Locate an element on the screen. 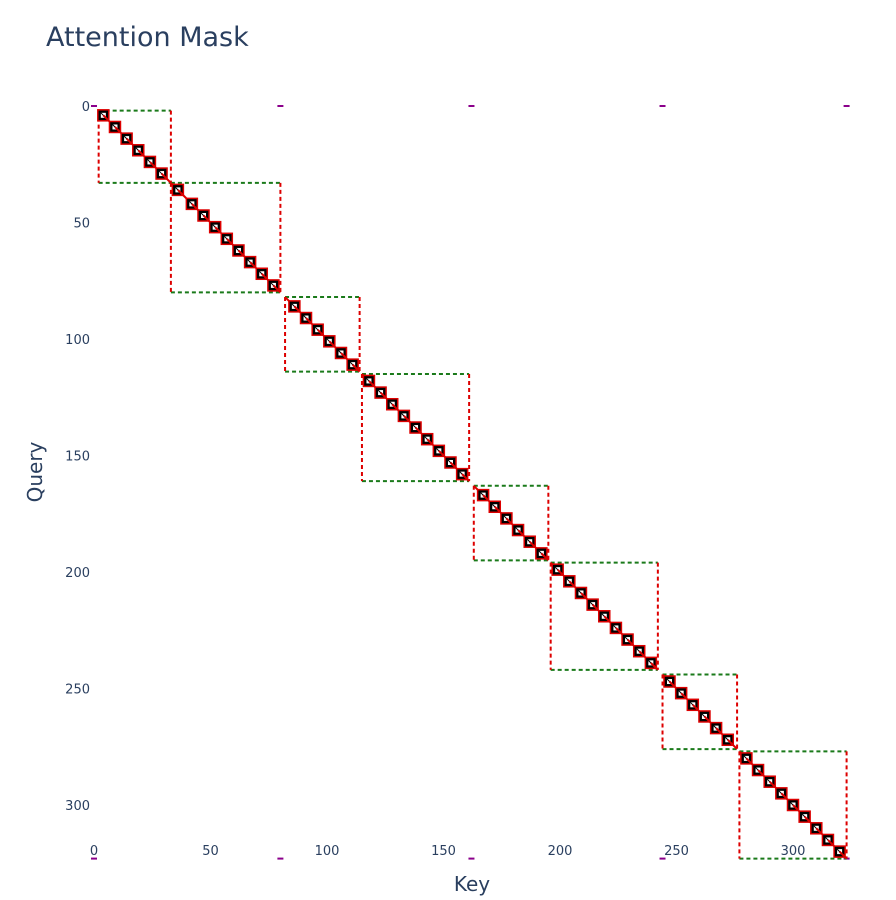 The width and height of the screenshot is (896, 900). y-tick-label: 150 is located at coordinates (77, 457).